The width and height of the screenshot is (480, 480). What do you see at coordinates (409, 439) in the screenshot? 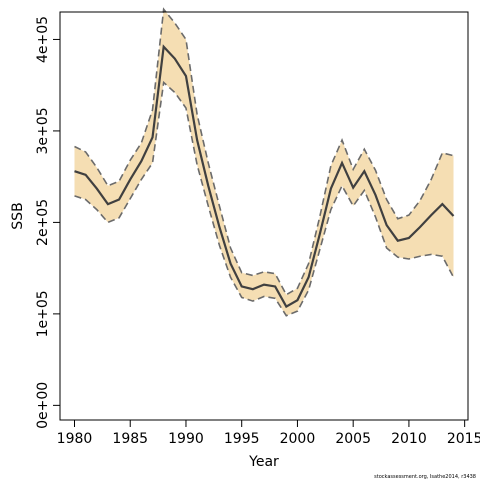
I see `x-tick-label: 2010` at bounding box center [409, 439].